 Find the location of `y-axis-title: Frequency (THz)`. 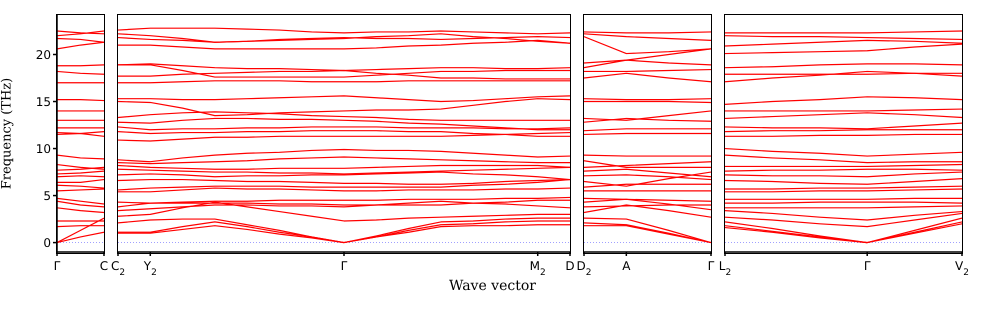

y-axis-title: Frequency (THz) is located at coordinates (7, 134).